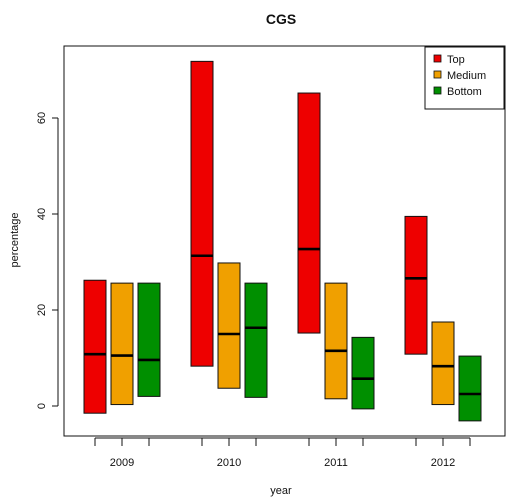 The height and width of the screenshot is (501, 507). Describe the element at coordinates (336, 463) in the screenshot. I see `x-category-label-2: 2011` at that location.